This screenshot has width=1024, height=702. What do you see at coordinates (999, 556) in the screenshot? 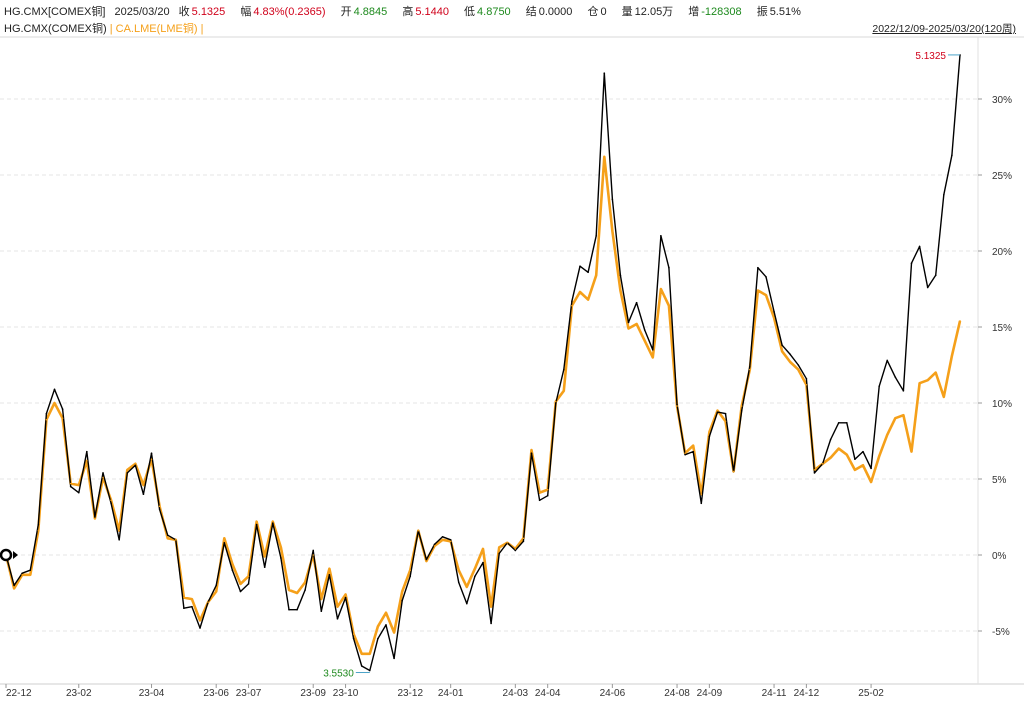
I see `y-tick-label: 0%` at bounding box center [999, 556].